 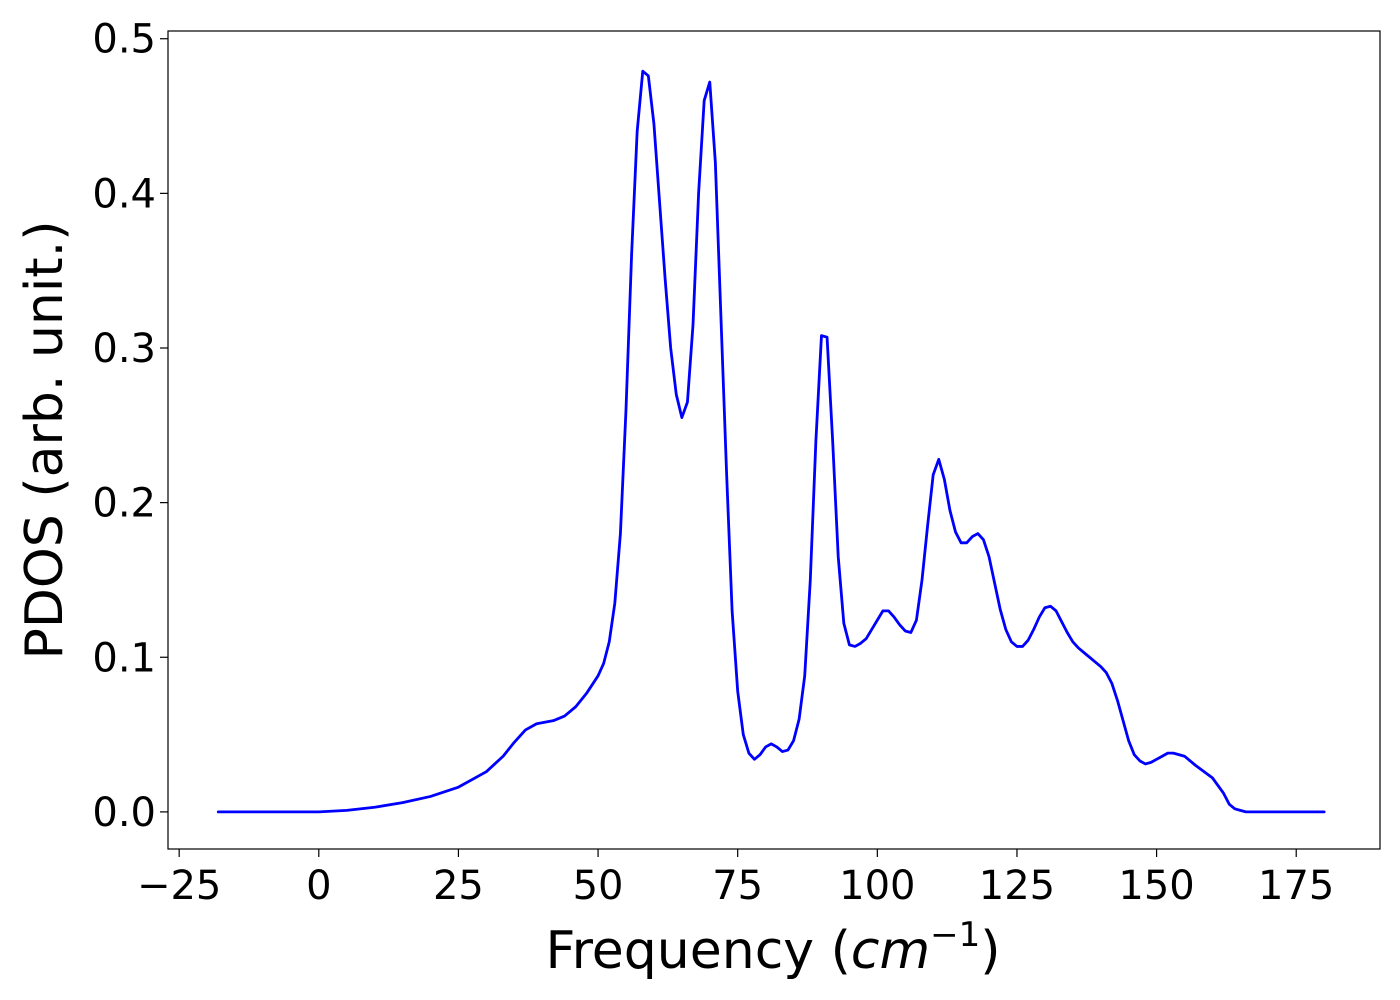 I want to click on x-axis-label: Frequency (cm−1), so click(x=772, y=948).